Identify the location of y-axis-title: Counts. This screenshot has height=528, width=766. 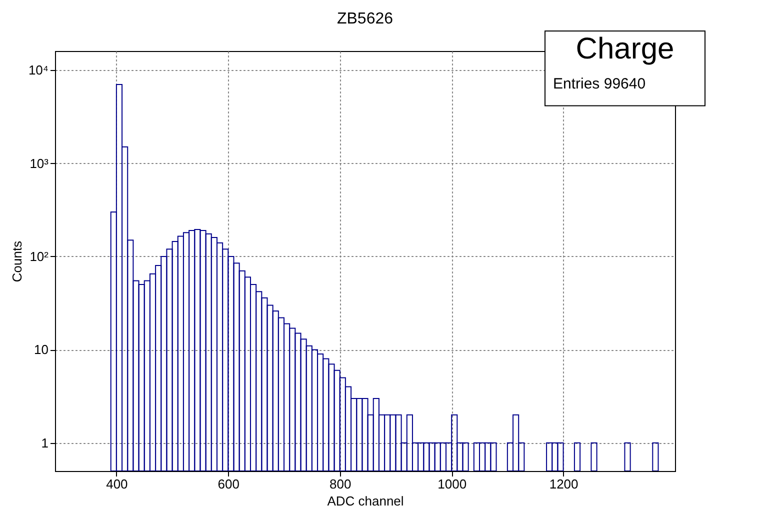
(16, 261).